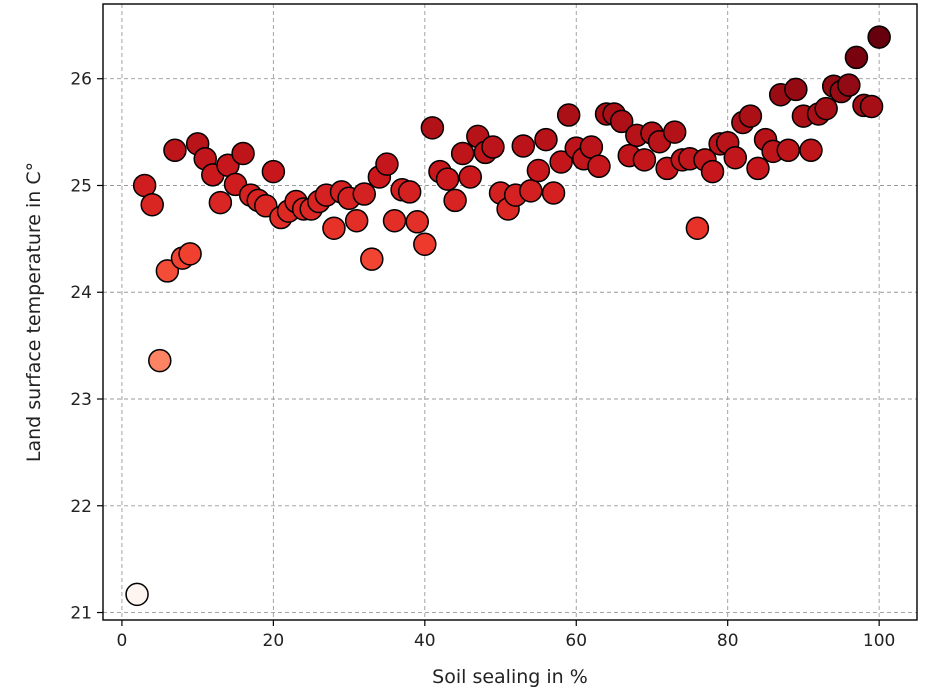 The image size is (934, 696). I want to click on y-axis-label: Land surface temperature in C°, so click(34, 312).